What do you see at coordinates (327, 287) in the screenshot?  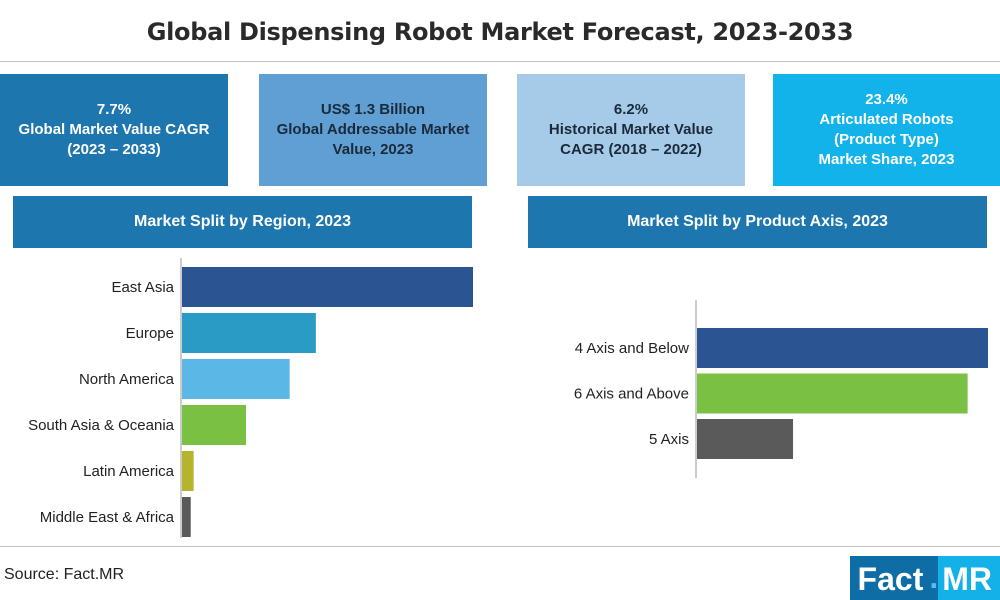 I see `bar-east-asia` at bounding box center [327, 287].